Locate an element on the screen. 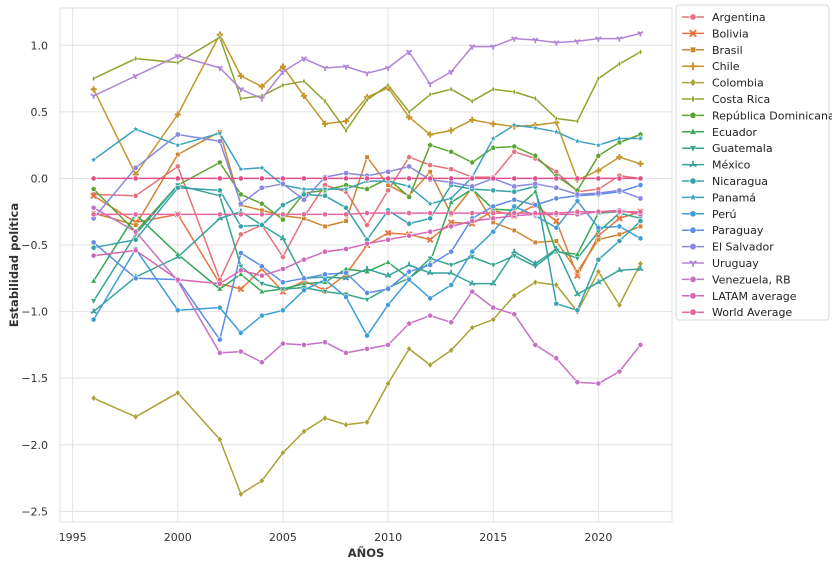 This screenshot has width=832, height=562. legend-item: Nicaragua is located at coordinates (725, 181).